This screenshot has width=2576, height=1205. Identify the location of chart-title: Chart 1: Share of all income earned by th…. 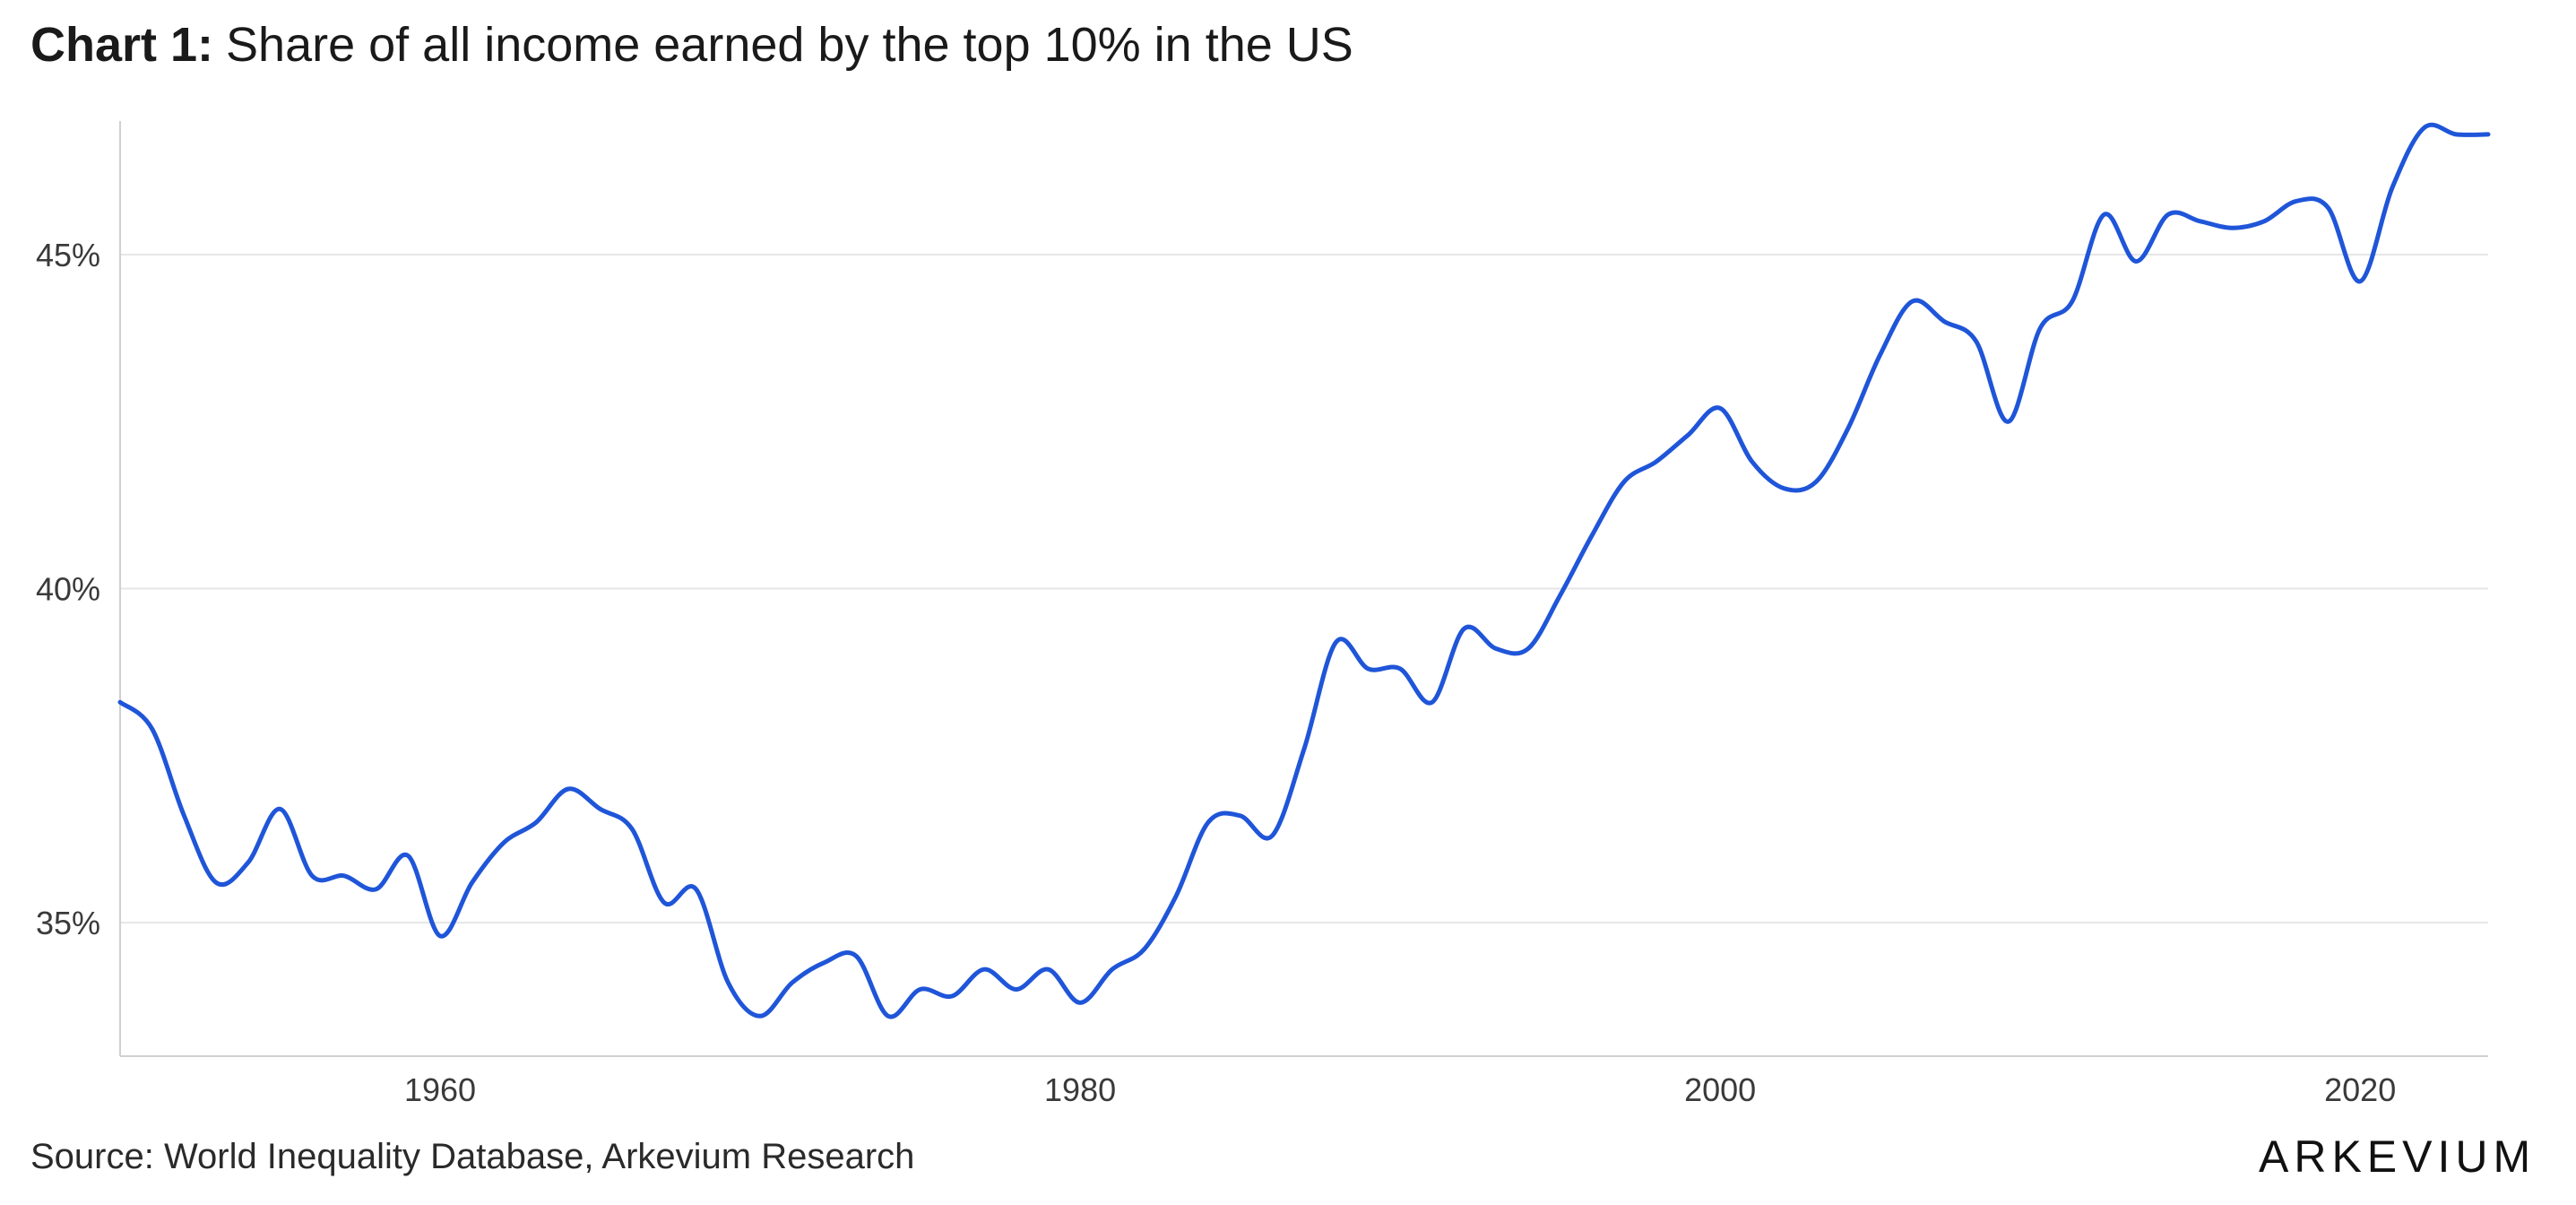
(691, 45).